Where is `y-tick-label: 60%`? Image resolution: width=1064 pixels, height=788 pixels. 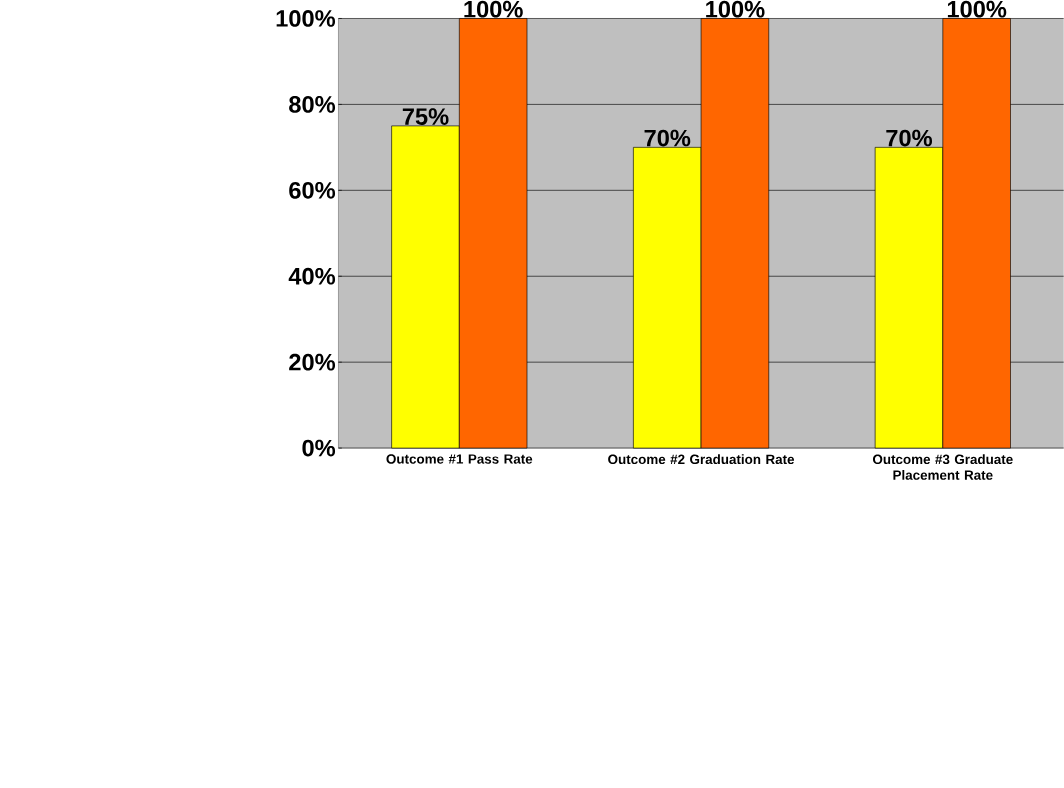
y-tick-label: 60% is located at coordinates (312, 190).